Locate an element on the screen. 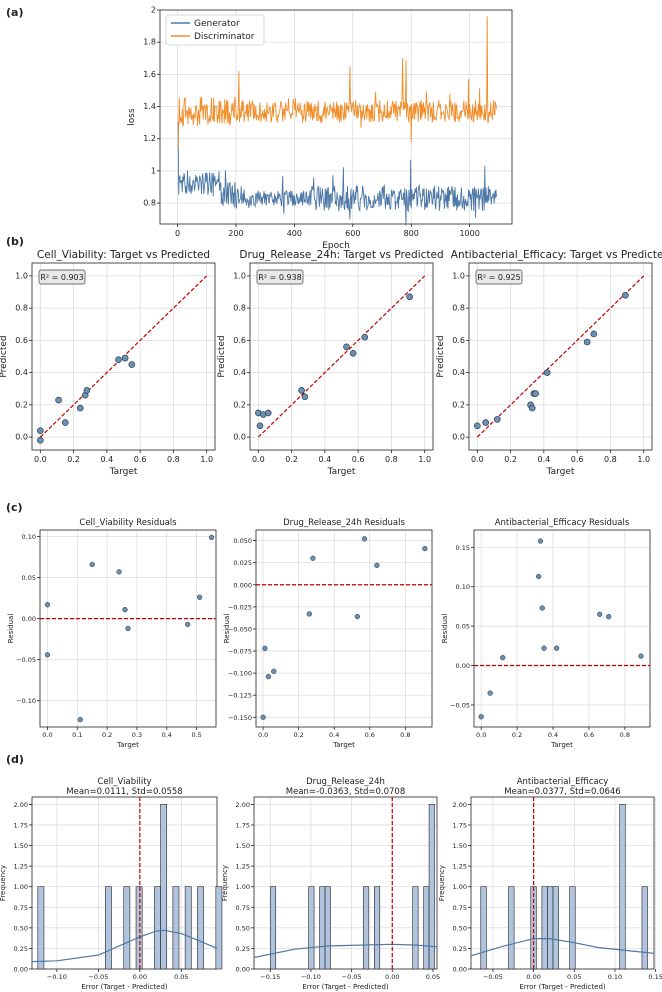  y-tick-label: 0.75 is located at coordinates (243, 908).